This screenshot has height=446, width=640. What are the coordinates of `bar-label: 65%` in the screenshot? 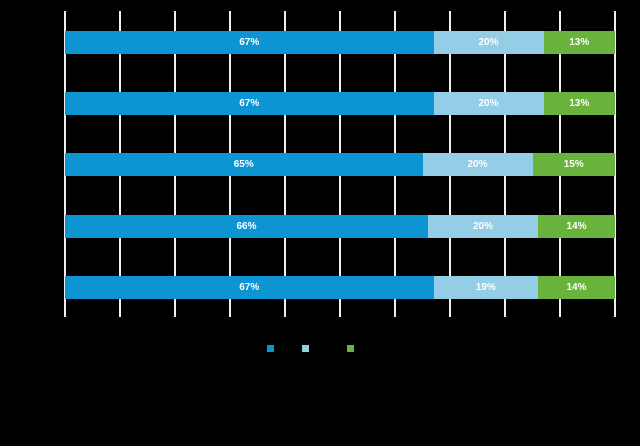 It's located at (243, 164).